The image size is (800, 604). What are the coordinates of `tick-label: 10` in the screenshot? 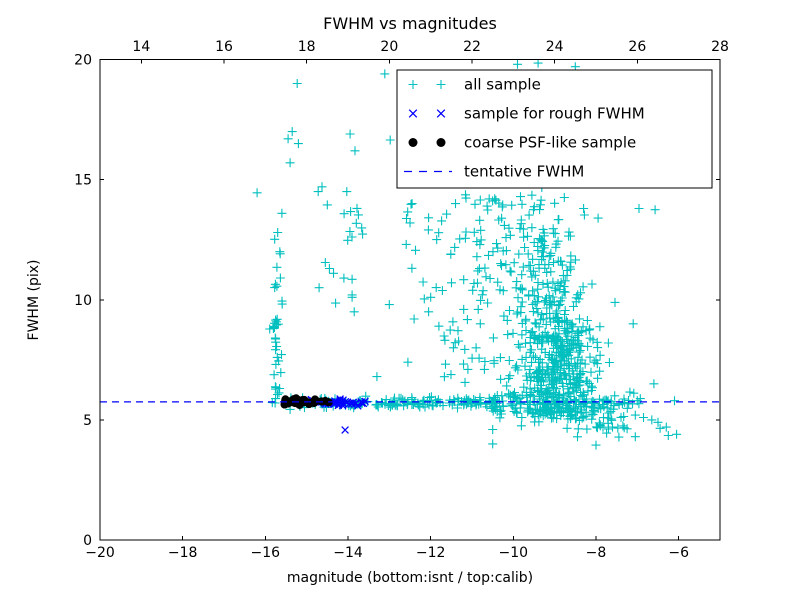 It's located at (83, 301).